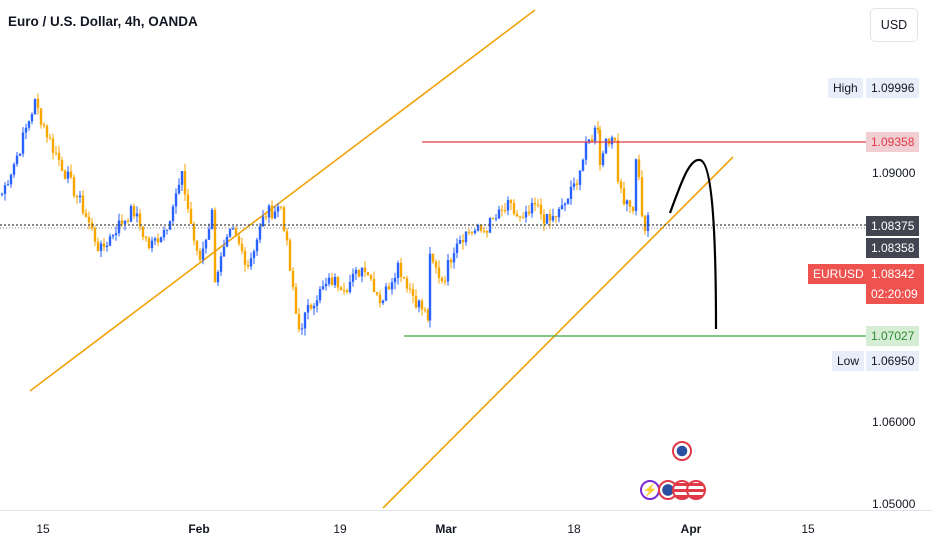 This screenshot has height=550, width=932. What do you see at coordinates (894, 25) in the screenshot?
I see `currency-button: USD` at bounding box center [894, 25].